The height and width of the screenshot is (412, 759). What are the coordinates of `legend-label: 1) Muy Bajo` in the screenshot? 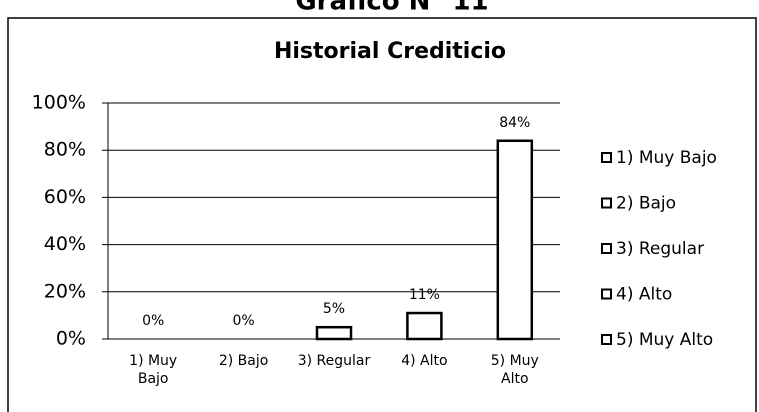 It's located at (666, 158).